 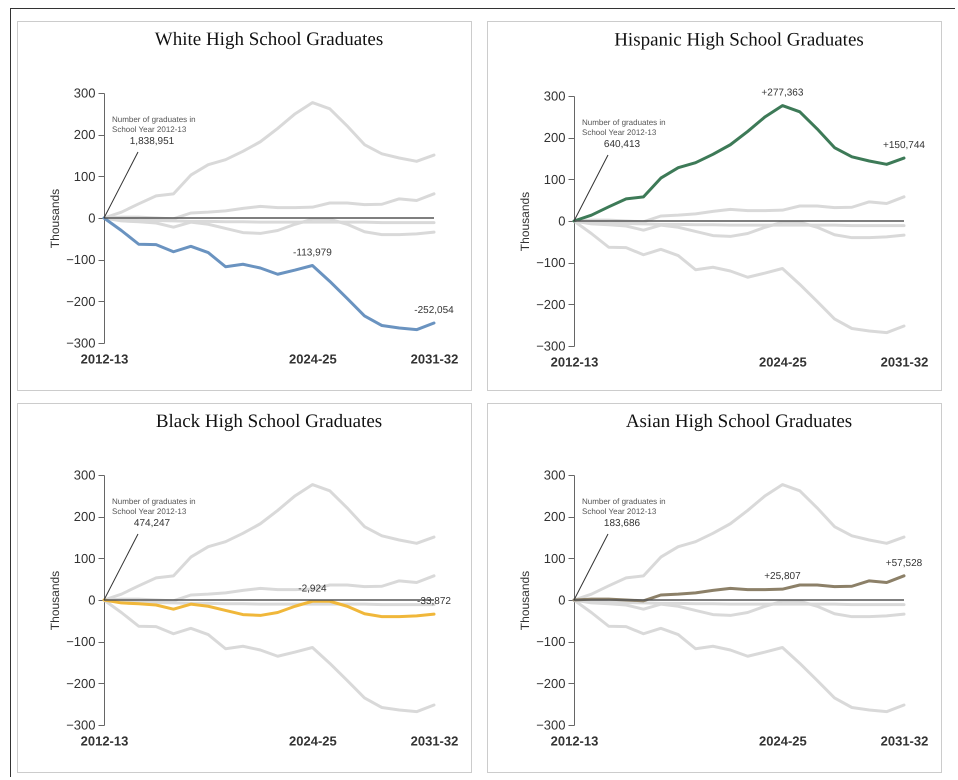 I want to click on chart-title: White High School Graduates, so click(x=269, y=39).